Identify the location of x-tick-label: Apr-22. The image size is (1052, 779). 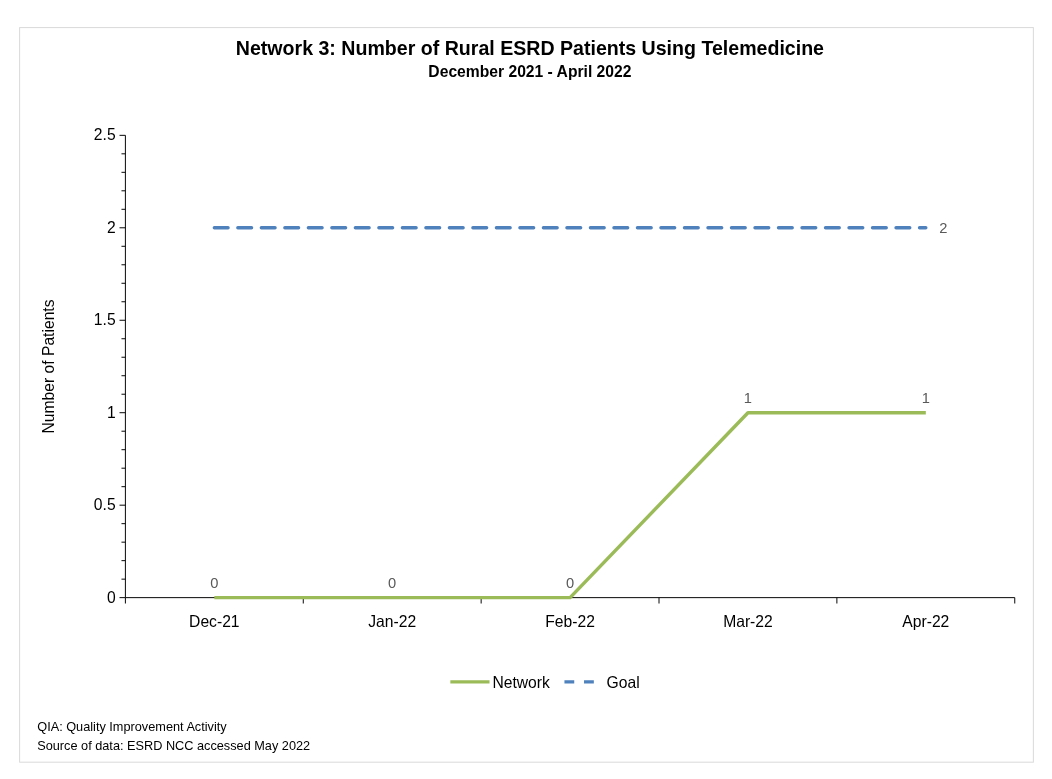
(926, 622).